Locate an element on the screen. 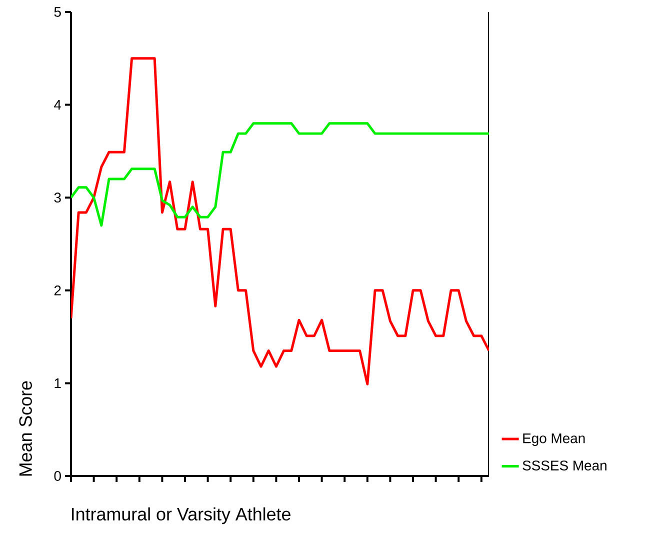 The image size is (650, 539). y-tick-label: 0 is located at coordinates (57, 476).